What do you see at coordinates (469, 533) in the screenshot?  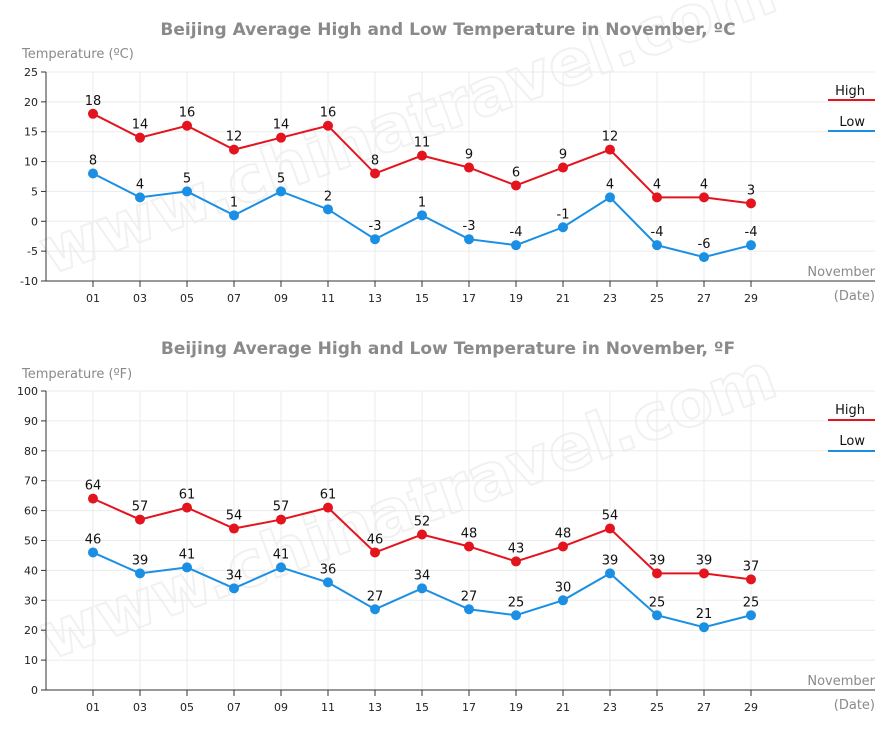 I see `series-high-data-label: 48` at bounding box center [469, 533].